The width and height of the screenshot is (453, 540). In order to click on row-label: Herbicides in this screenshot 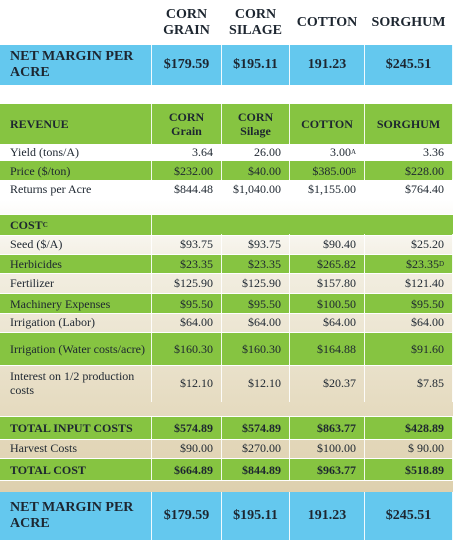, I will do `click(76, 264)`.